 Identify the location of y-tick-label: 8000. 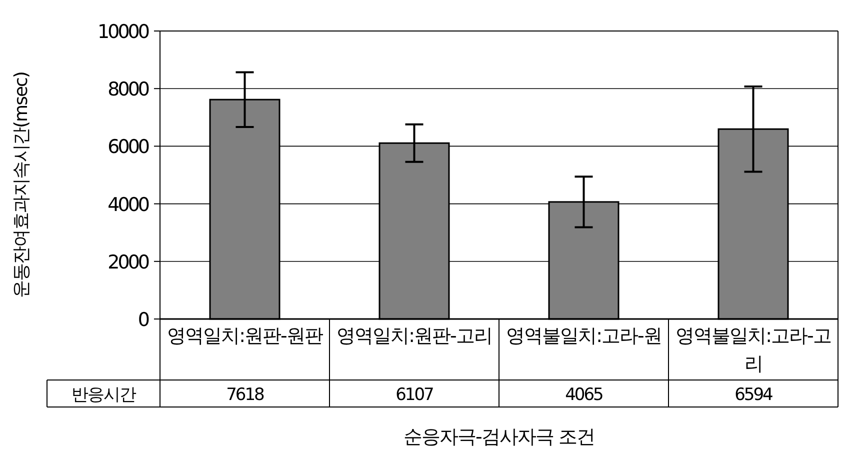
(128, 89).